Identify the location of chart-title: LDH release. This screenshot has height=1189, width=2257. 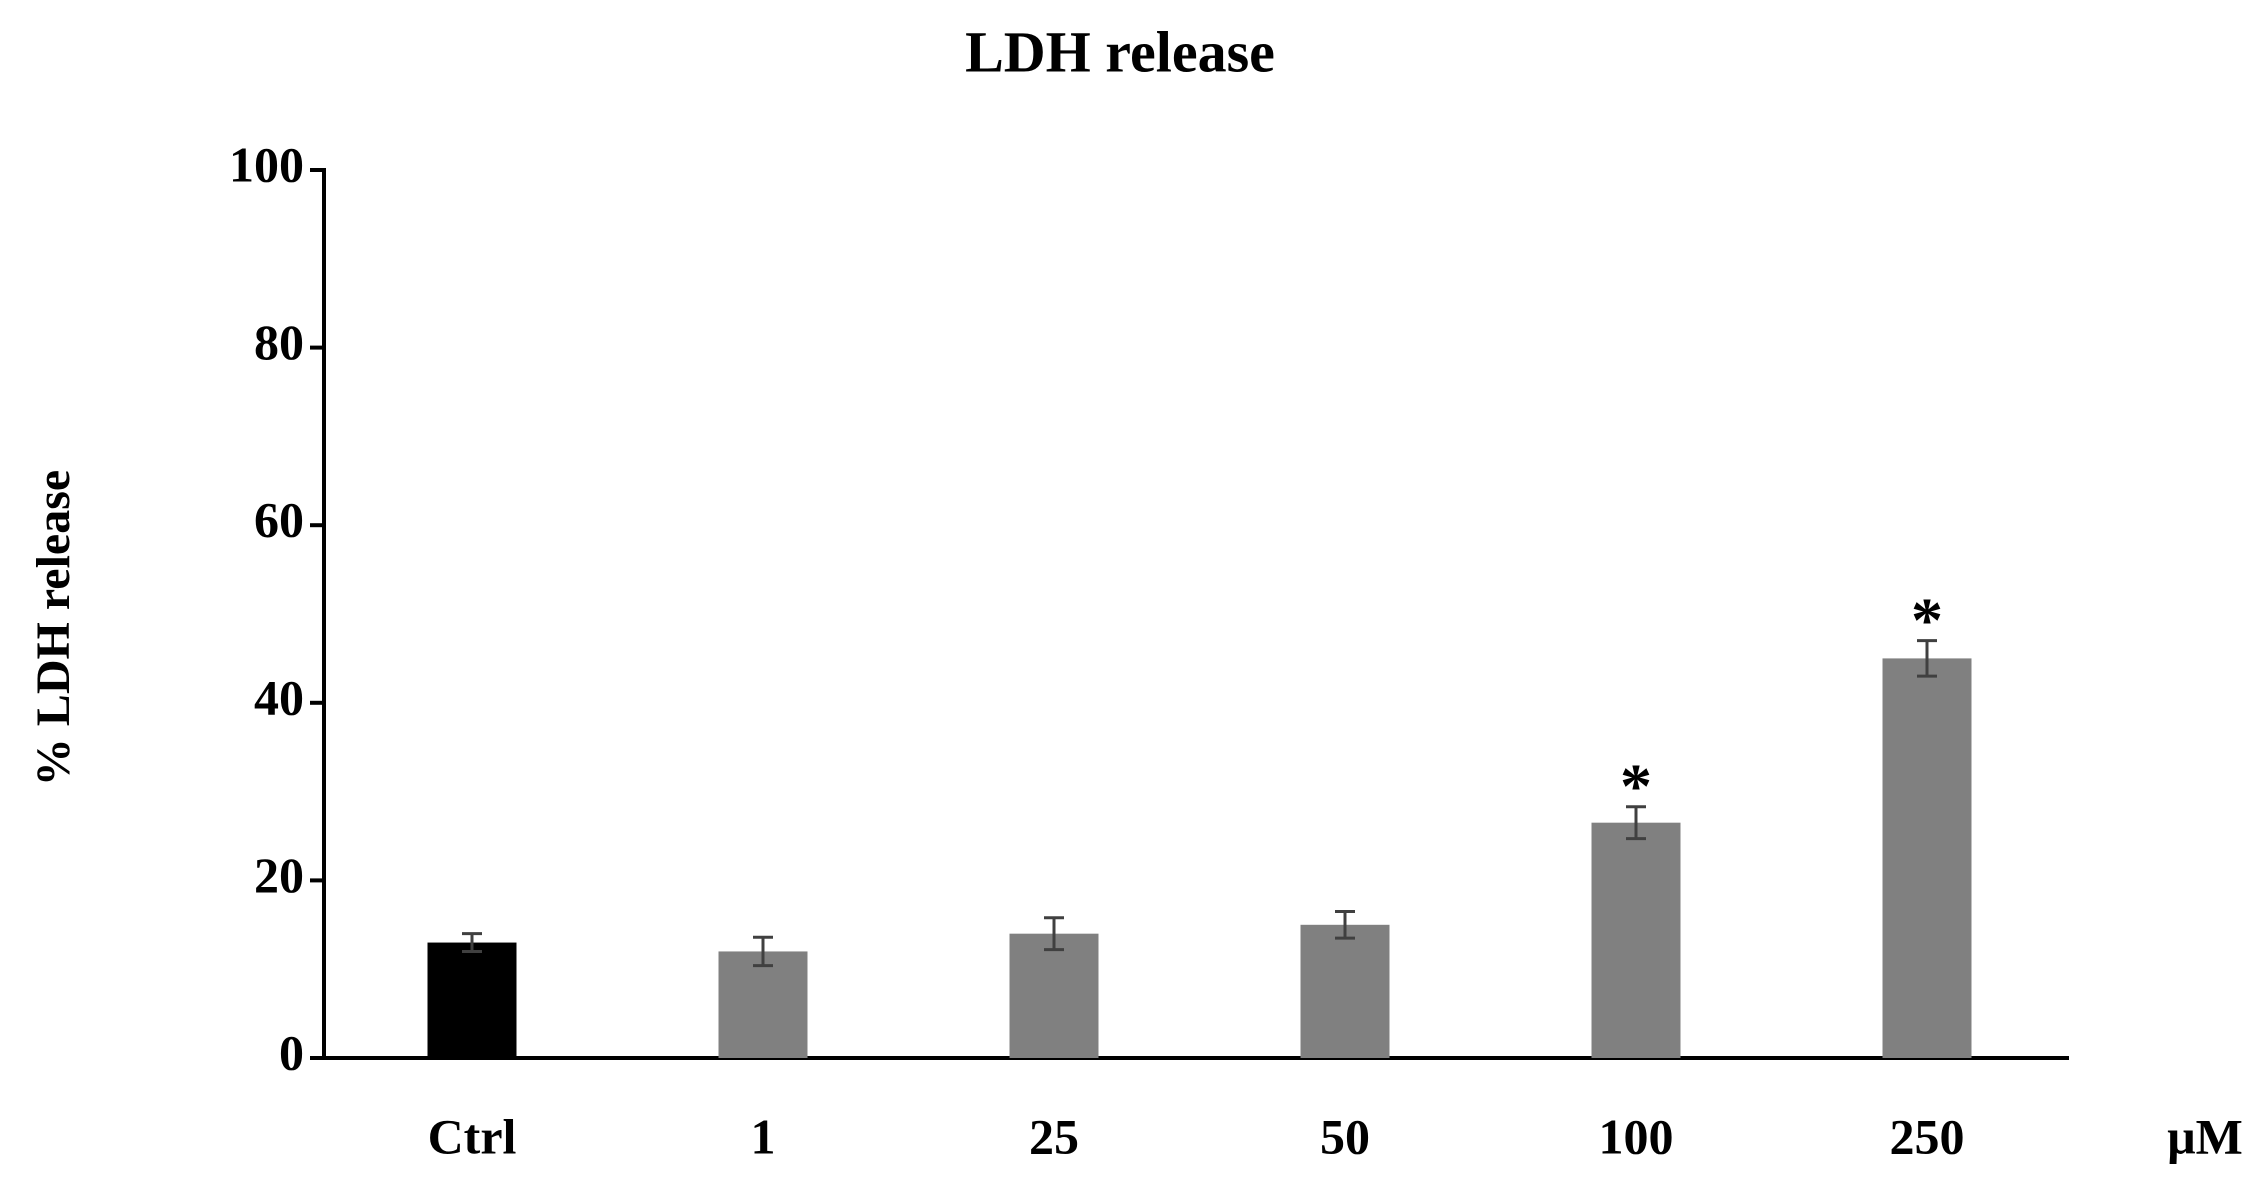
(1120, 51).